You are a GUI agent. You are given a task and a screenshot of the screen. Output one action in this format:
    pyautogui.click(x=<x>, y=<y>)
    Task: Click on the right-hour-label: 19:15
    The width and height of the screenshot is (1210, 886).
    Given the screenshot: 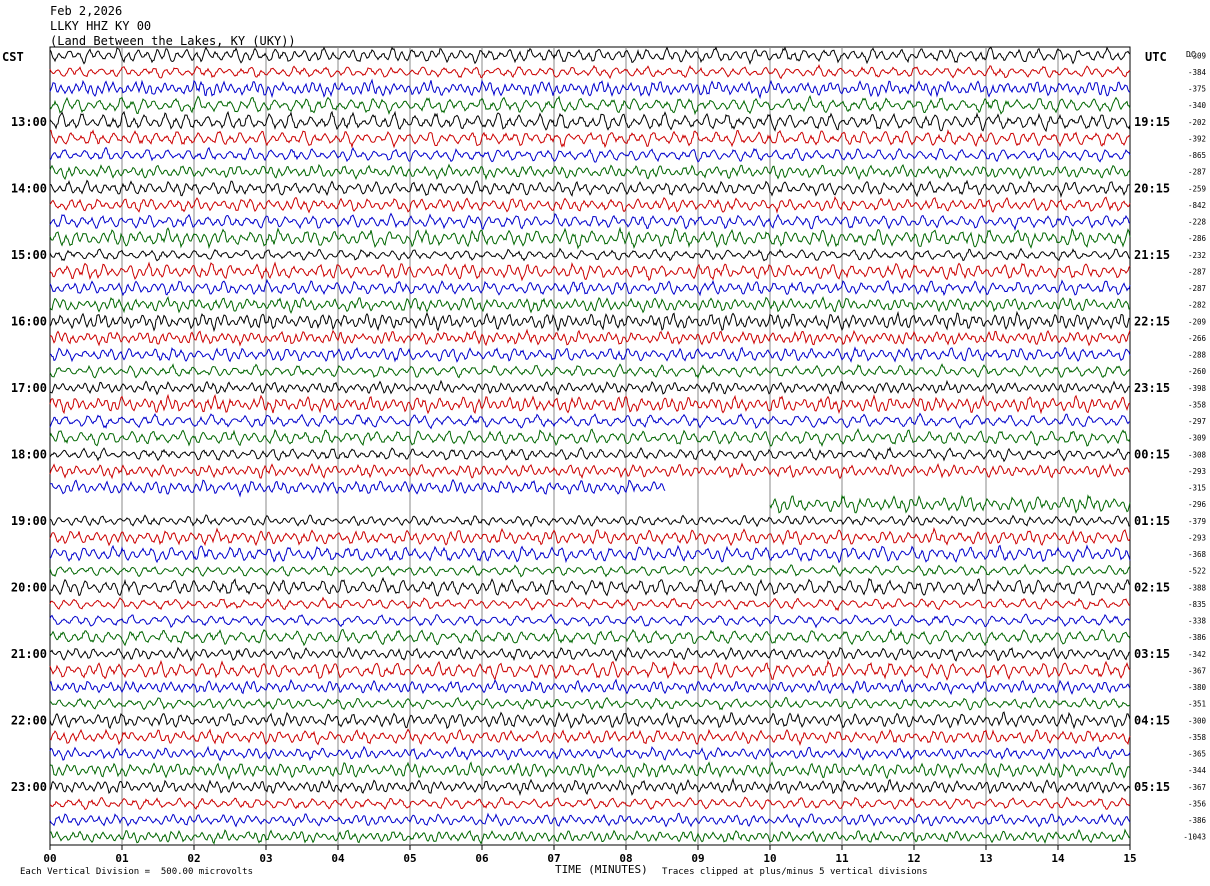 What is the action you would take?
    pyautogui.click(x=1152, y=122)
    